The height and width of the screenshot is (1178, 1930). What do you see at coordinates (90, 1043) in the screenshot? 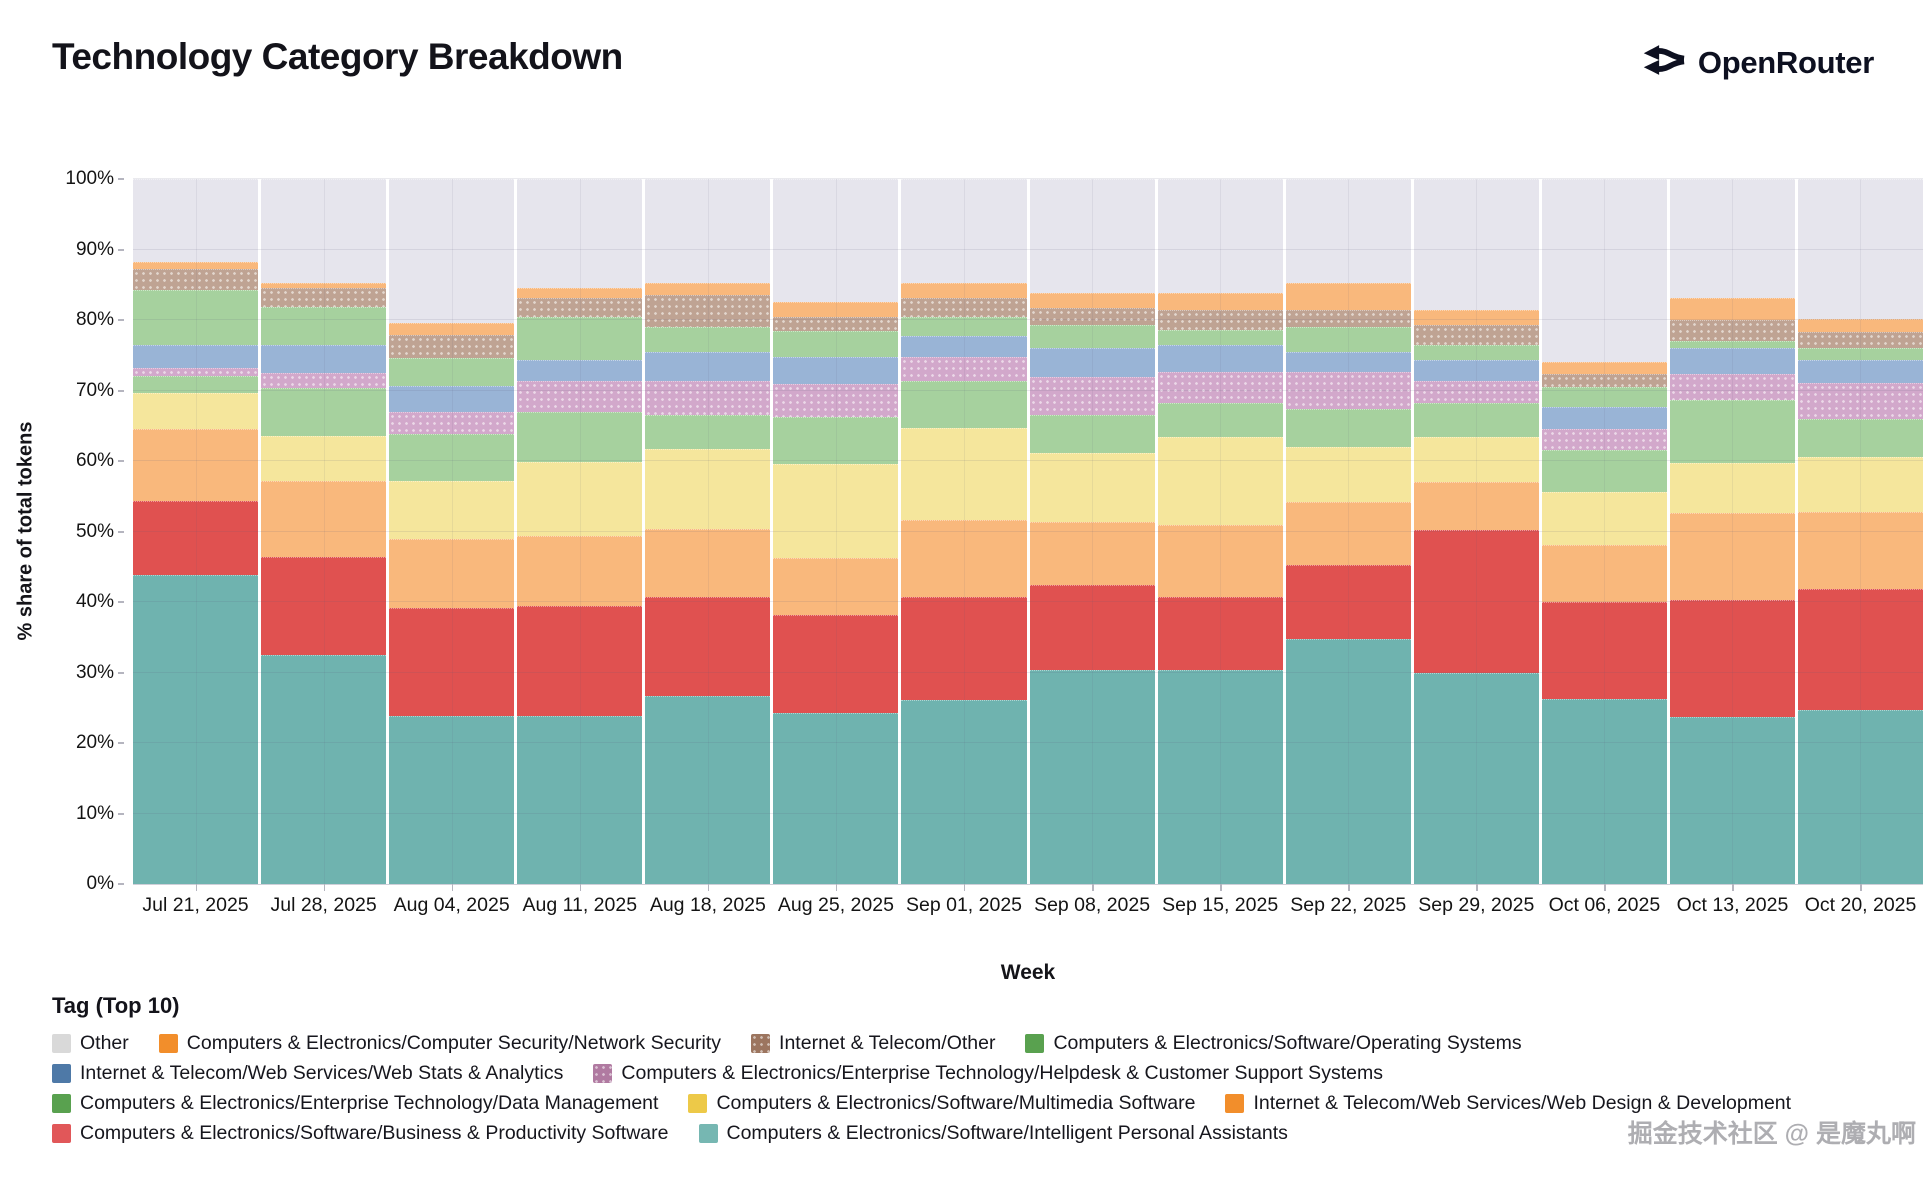
I see `legend-item-other: Other` at bounding box center [90, 1043].